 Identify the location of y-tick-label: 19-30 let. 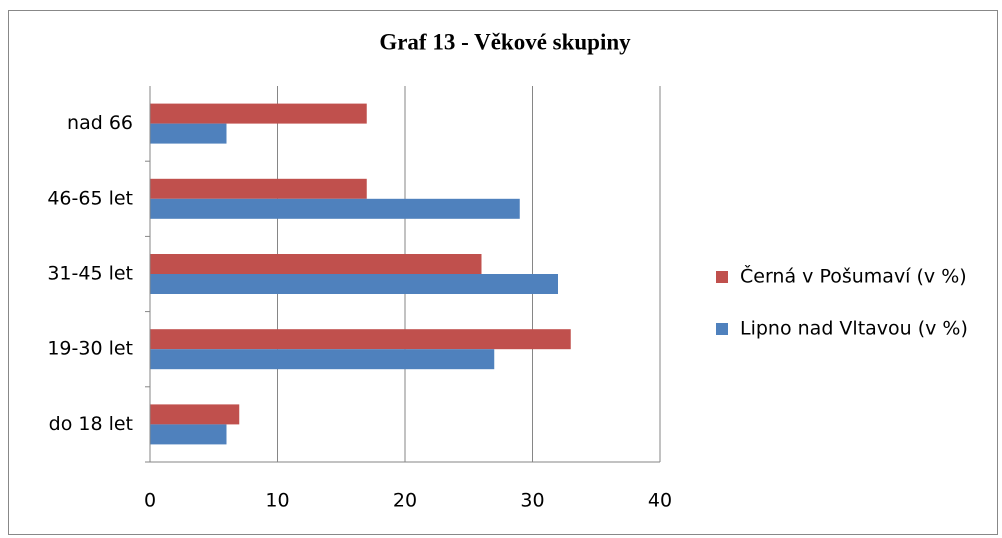
(90, 349).